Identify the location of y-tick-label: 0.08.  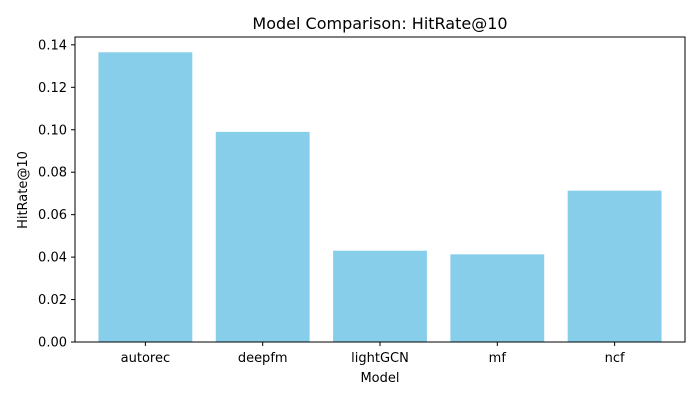
(52, 173).